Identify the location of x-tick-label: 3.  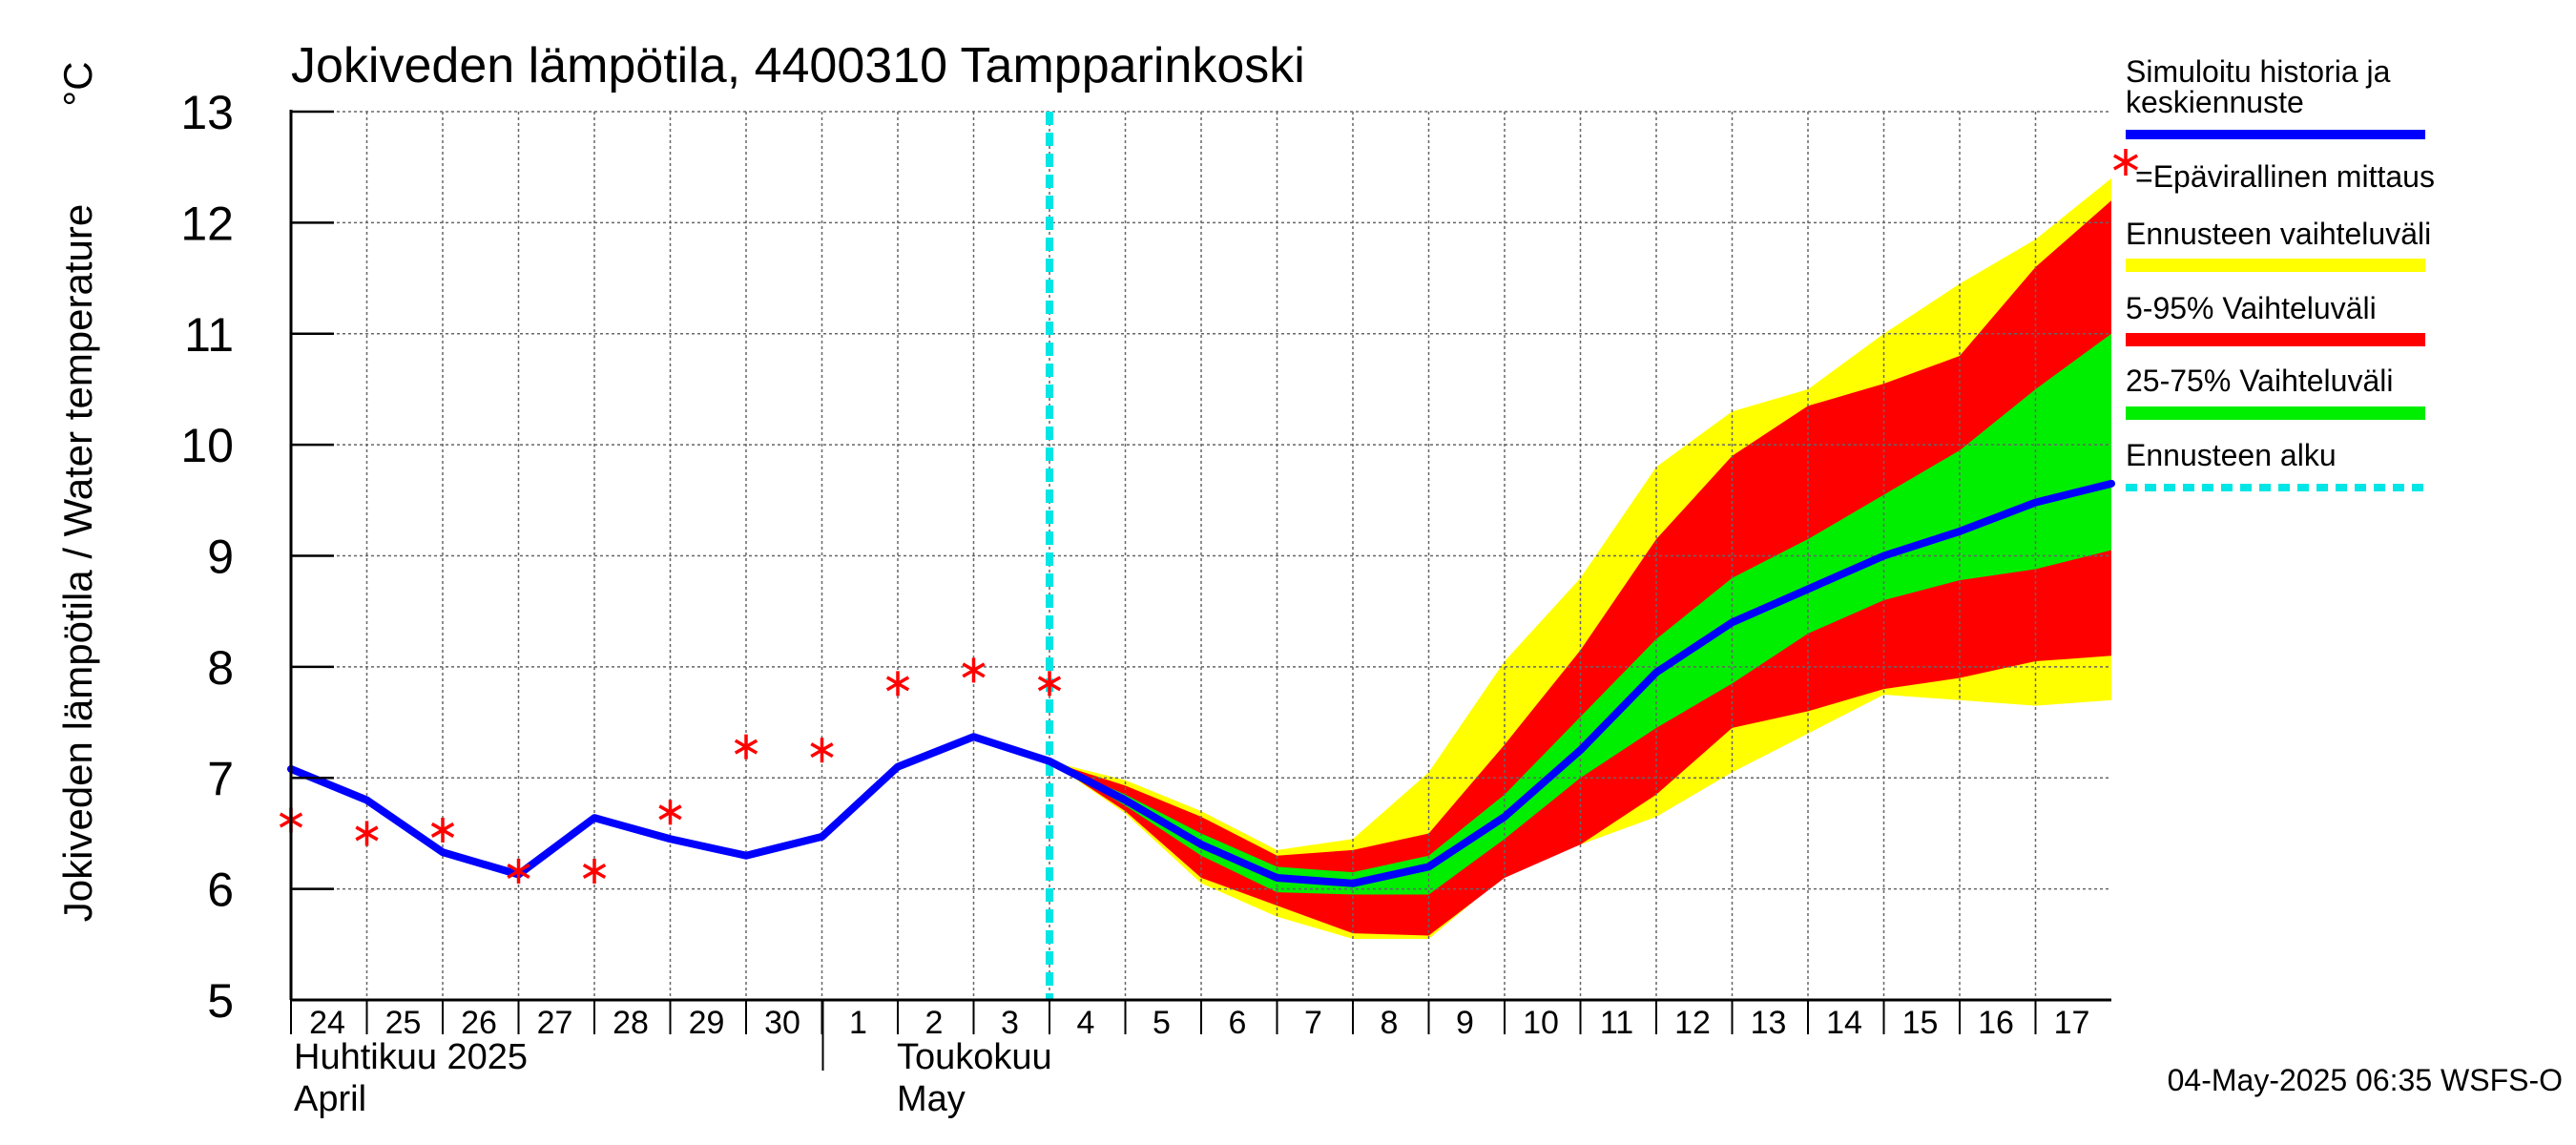
(1010, 1023).